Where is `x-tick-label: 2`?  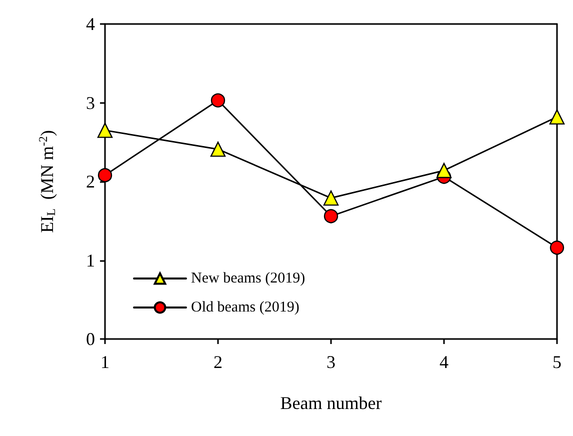 x-tick-label: 2 is located at coordinates (218, 362).